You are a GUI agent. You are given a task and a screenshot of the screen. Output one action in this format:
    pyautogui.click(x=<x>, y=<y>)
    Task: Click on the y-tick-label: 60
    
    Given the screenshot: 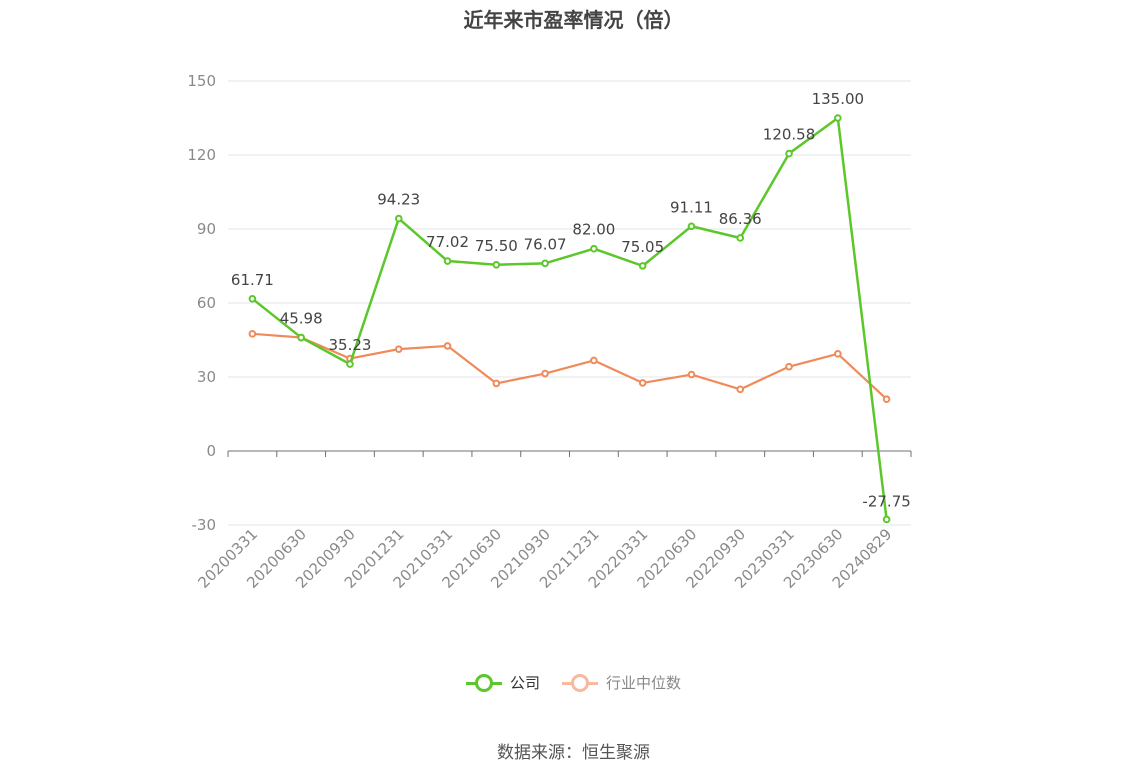 What is the action you would take?
    pyautogui.click(x=206, y=303)
    